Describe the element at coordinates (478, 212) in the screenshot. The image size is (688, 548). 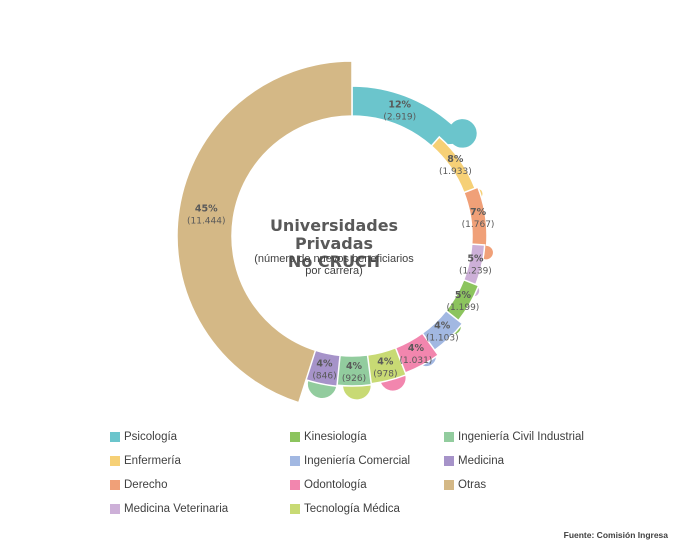
I see `slice-percent-label: 7%` at that location.